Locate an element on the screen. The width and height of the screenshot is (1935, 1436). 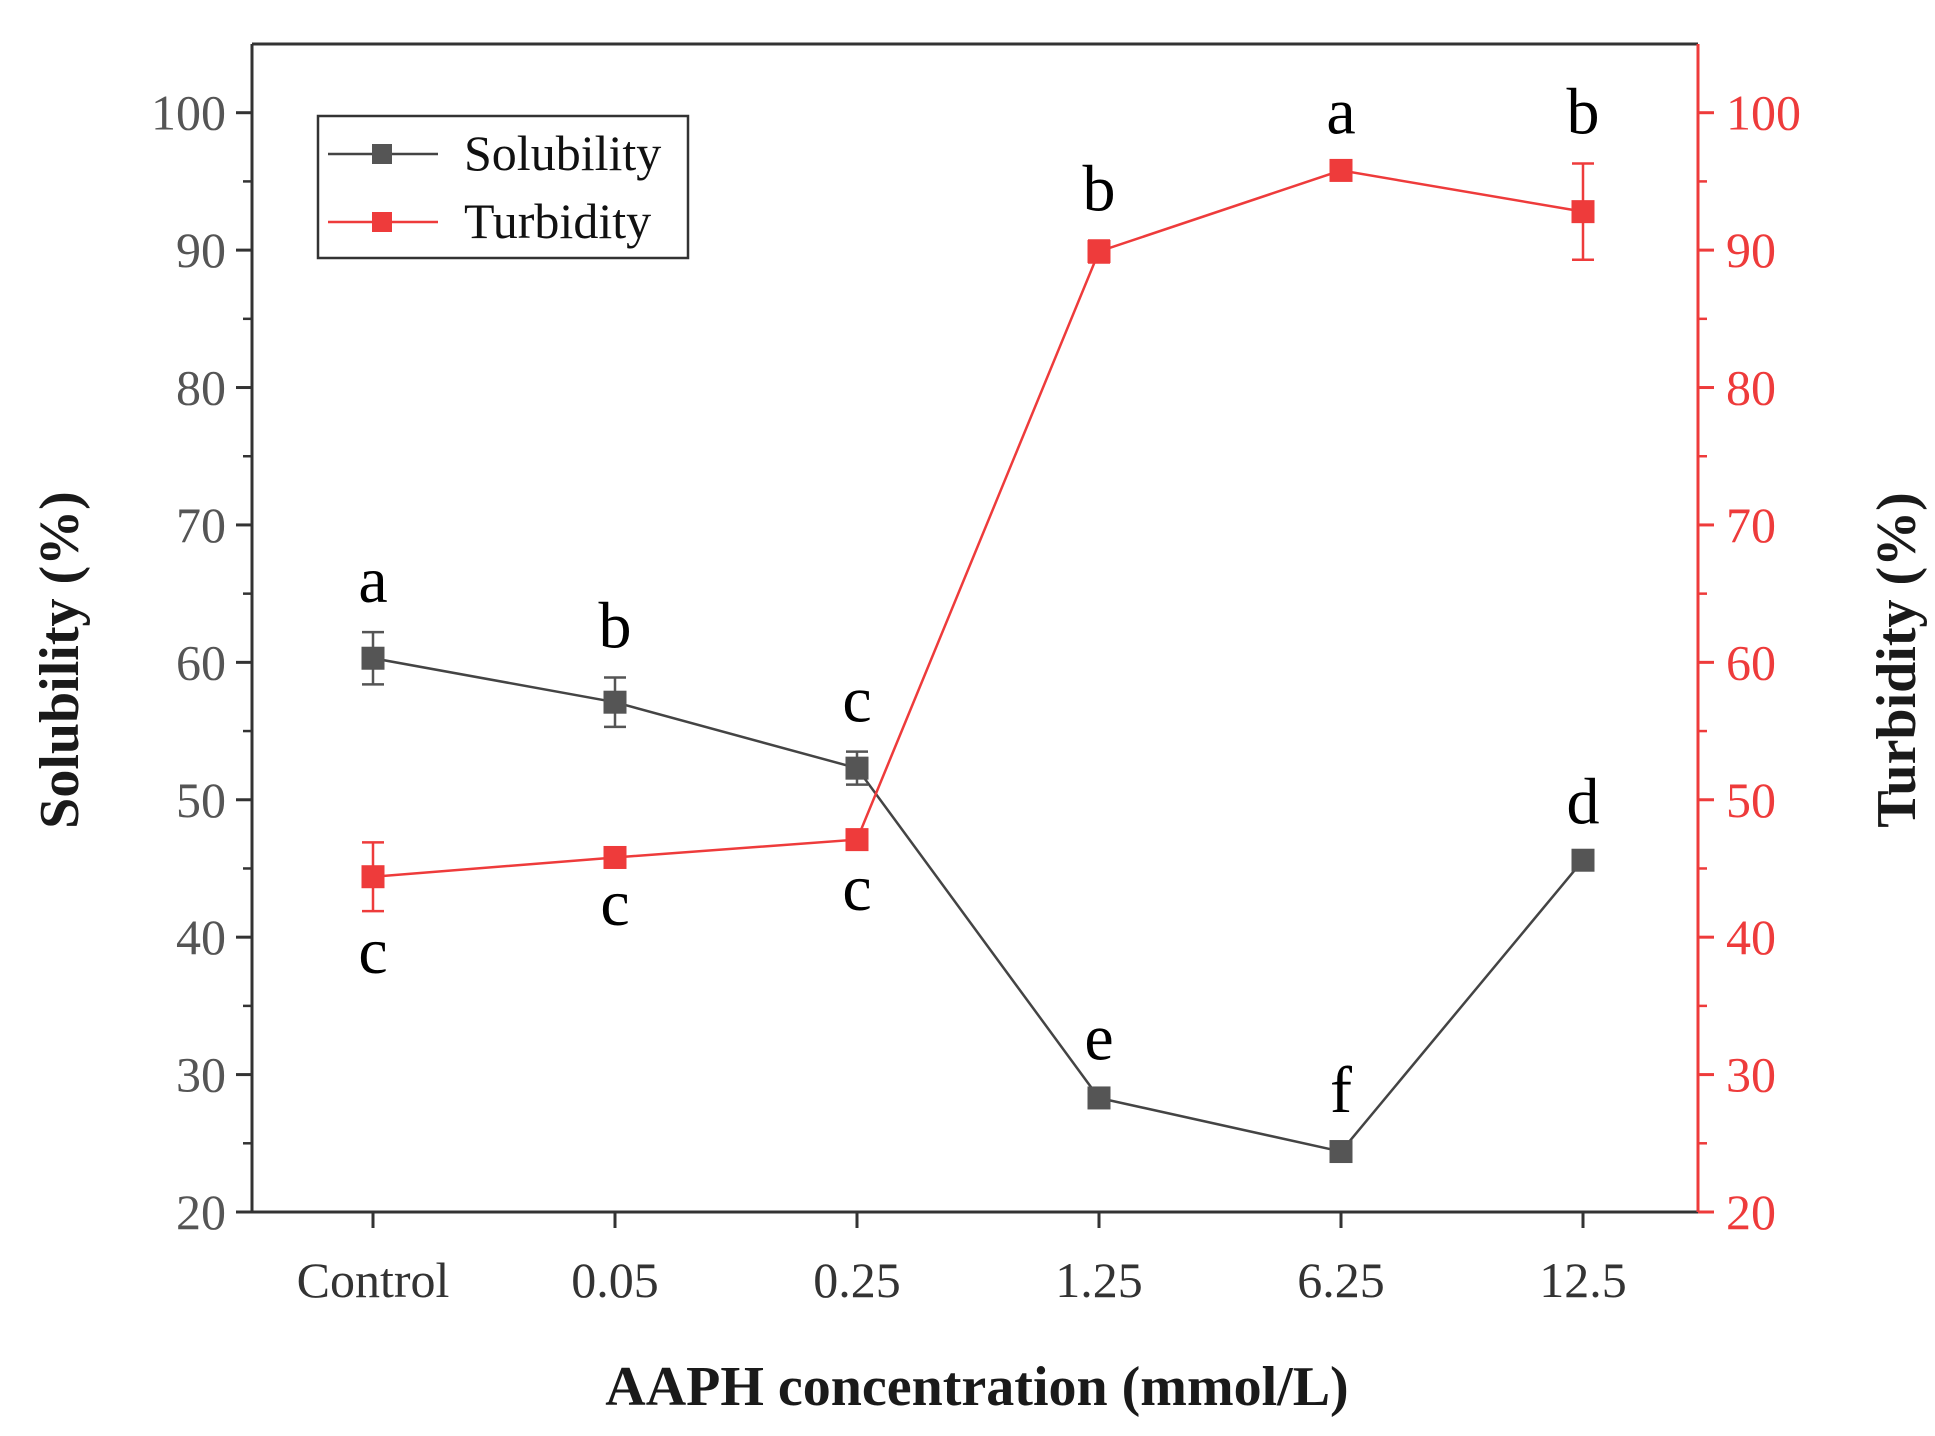
legend-label-turbidity: Turbidity is located at coordinates (557, 221).